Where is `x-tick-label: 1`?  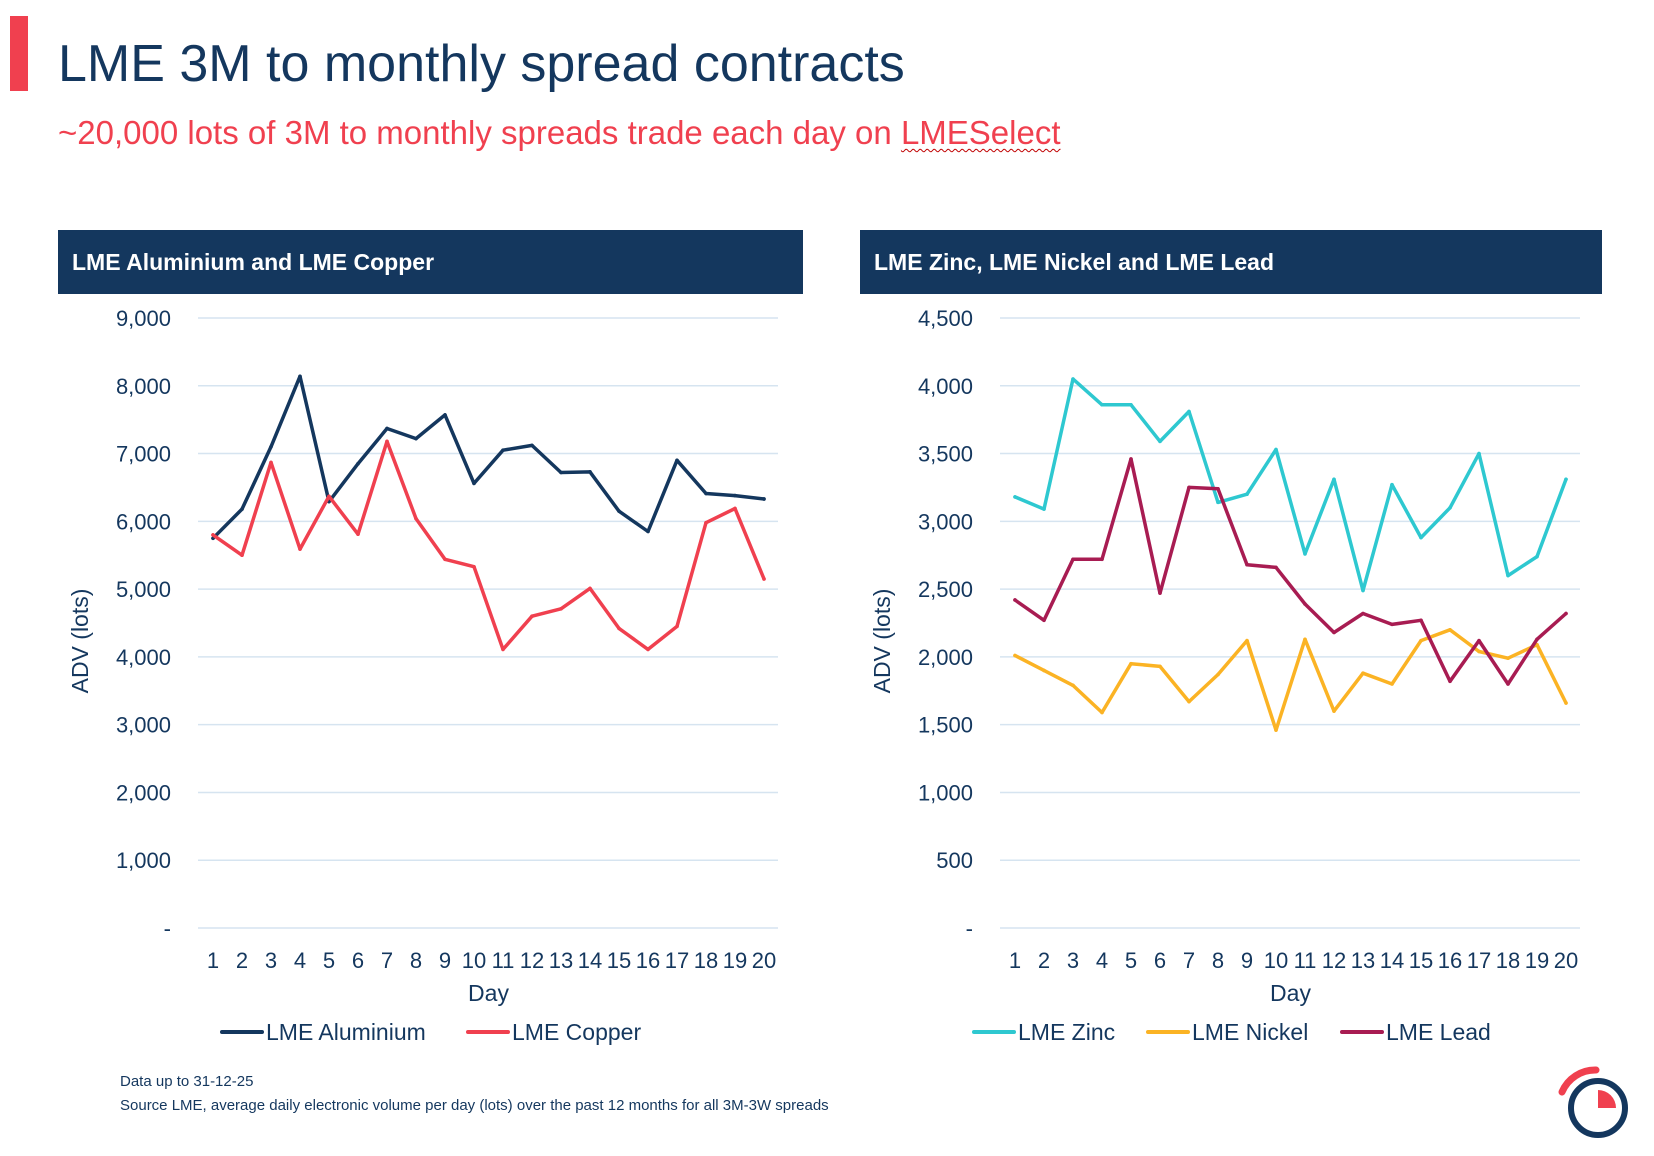
x-tick-label: 1 is located at coordinates (213, 960).